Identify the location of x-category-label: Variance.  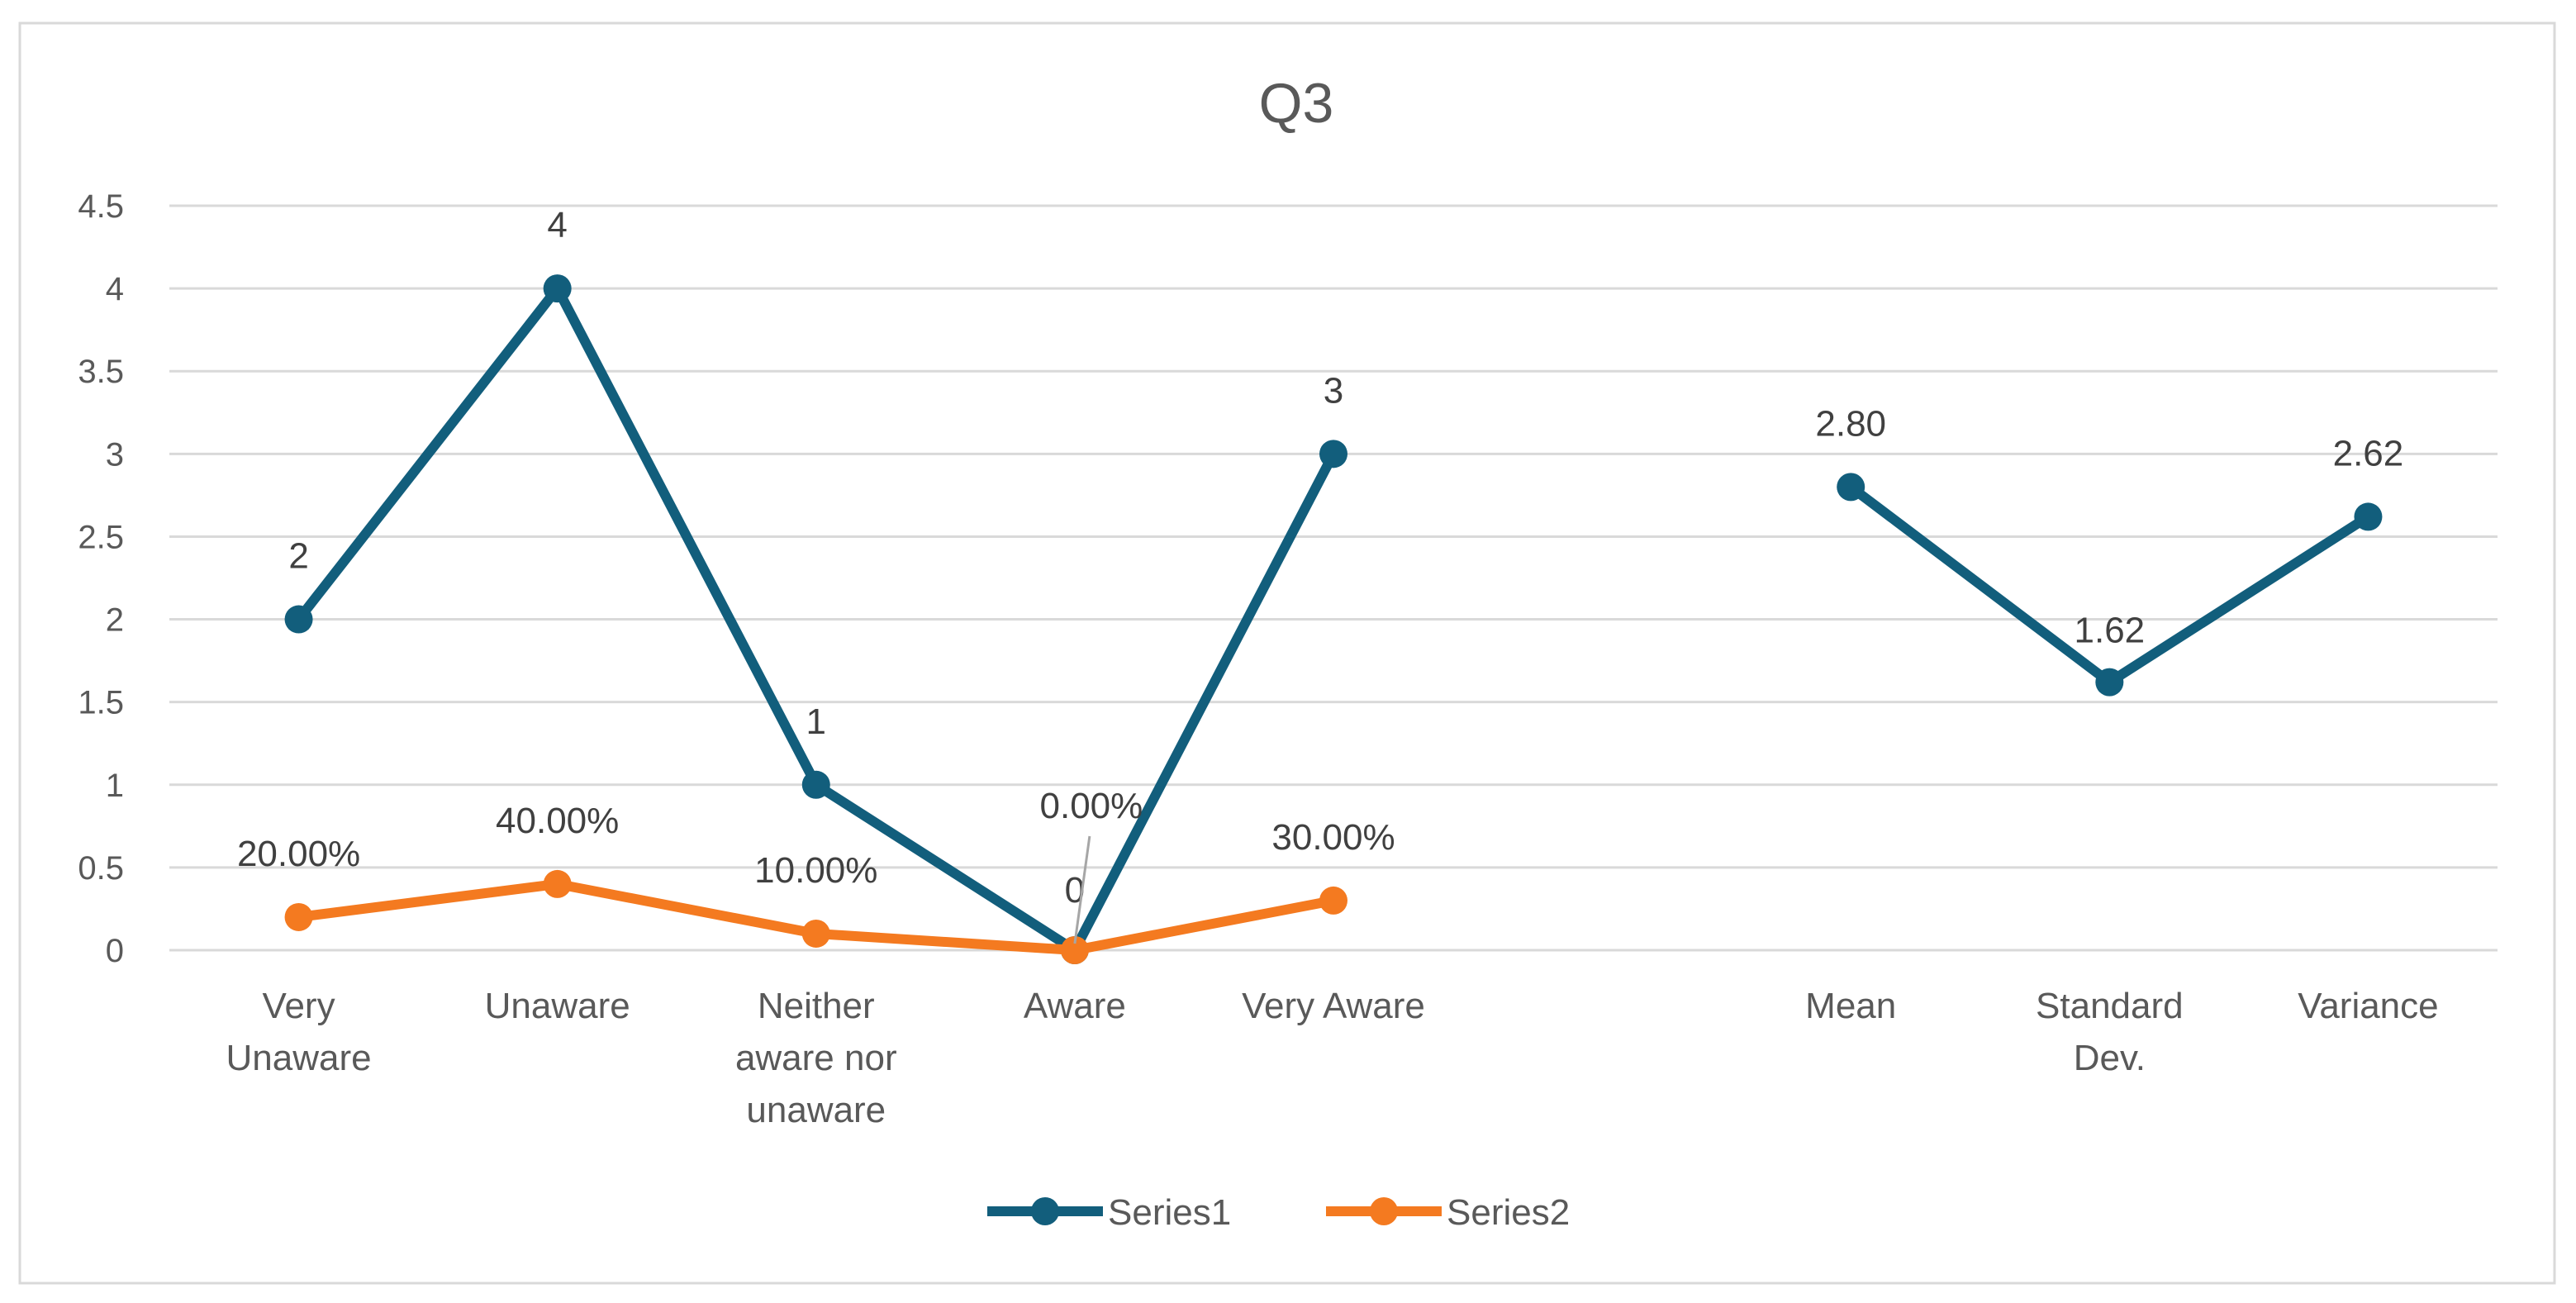
(2368, 1006).